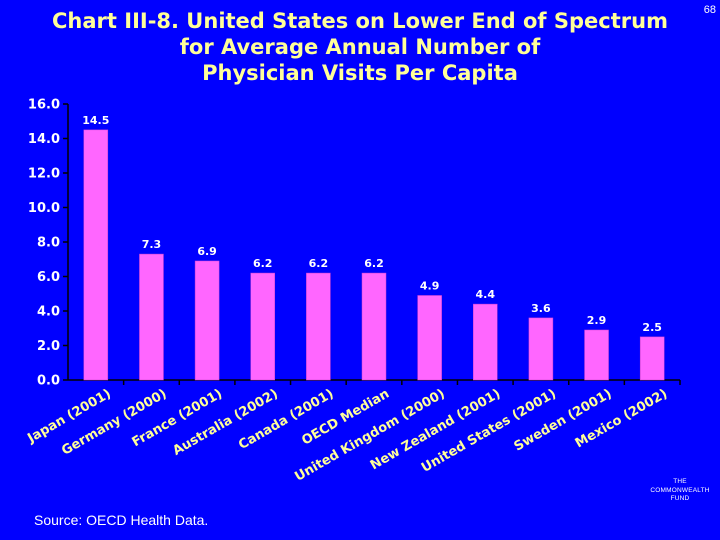 This screenshot has width=720, height=540. What do you see at coordinates (486, 294) in the screenshot?
I see `data-label: 4.4` at bounding box center [486, 294].